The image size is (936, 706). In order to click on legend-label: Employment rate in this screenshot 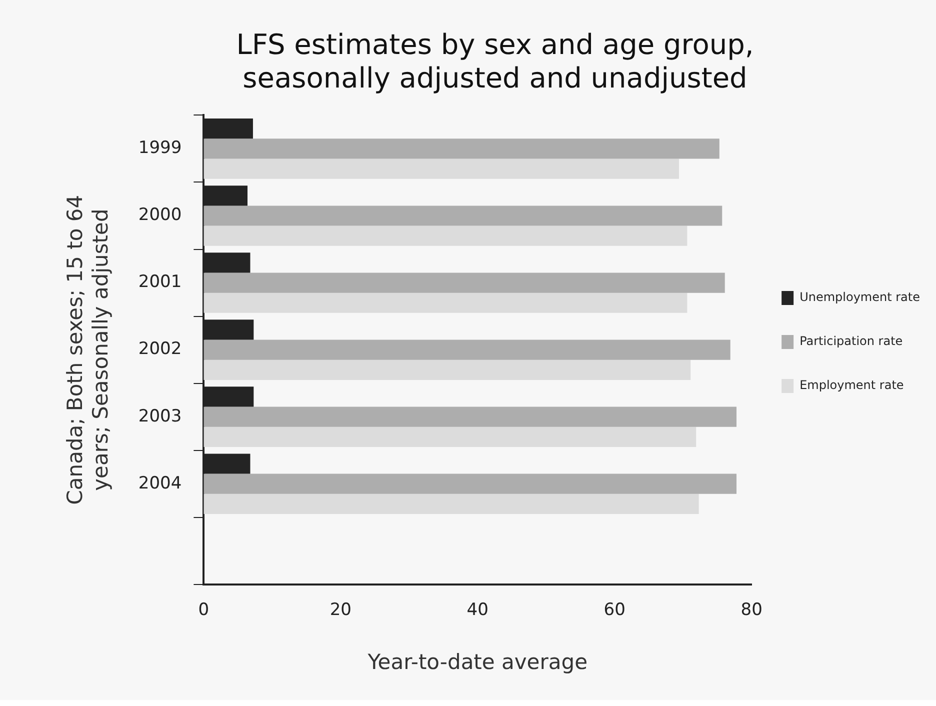, I will do `click(852, 385)`.